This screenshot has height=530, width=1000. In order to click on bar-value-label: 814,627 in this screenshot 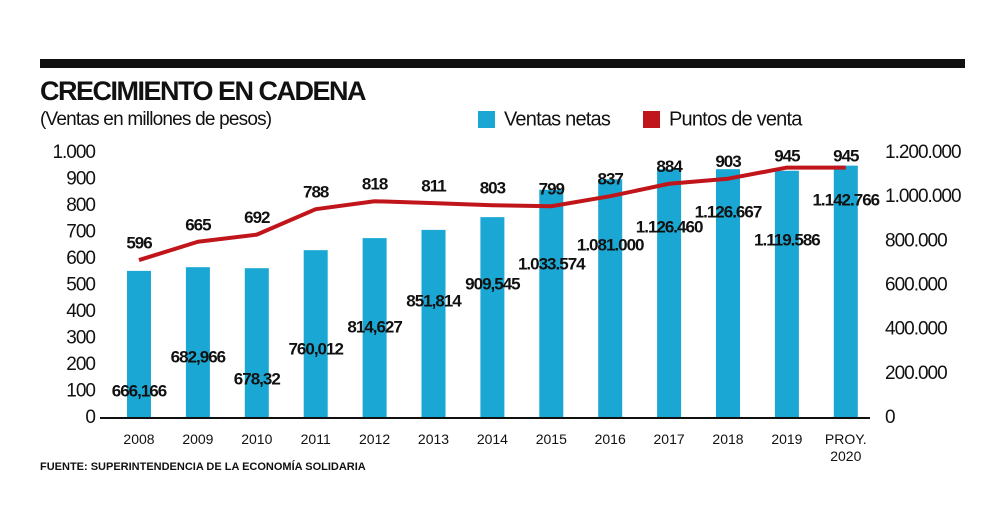, I will do `click(374, 326)`.